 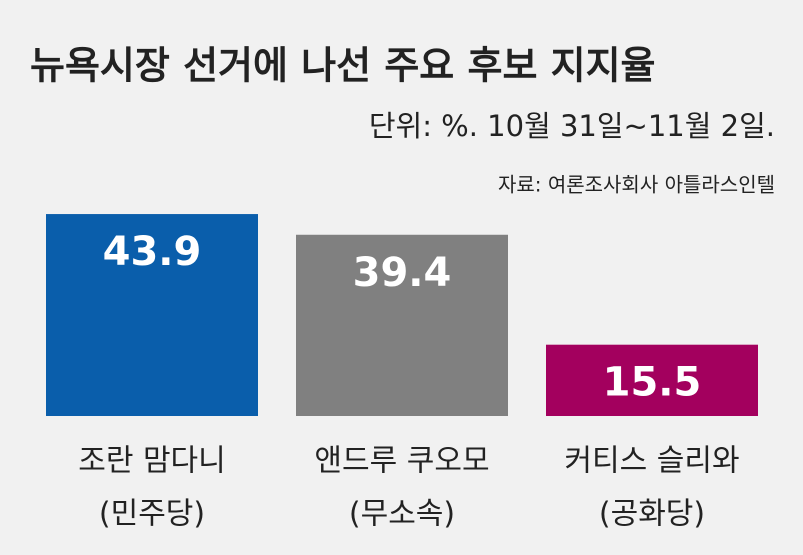 What do you see at coordinates (652, 514) in the screenshot?
I see `category-sublabel: (공화당)` at bounding box center [652, 514].